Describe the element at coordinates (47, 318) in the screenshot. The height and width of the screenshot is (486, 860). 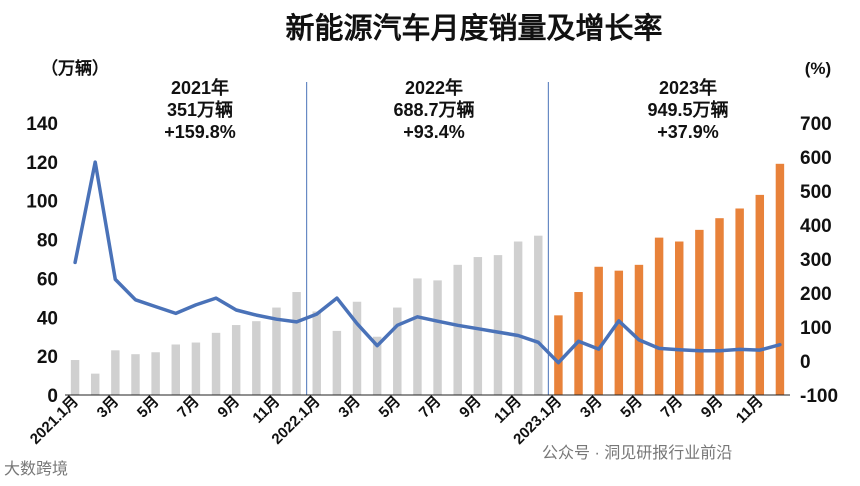
I see `left-tick-label: 40` at that location.